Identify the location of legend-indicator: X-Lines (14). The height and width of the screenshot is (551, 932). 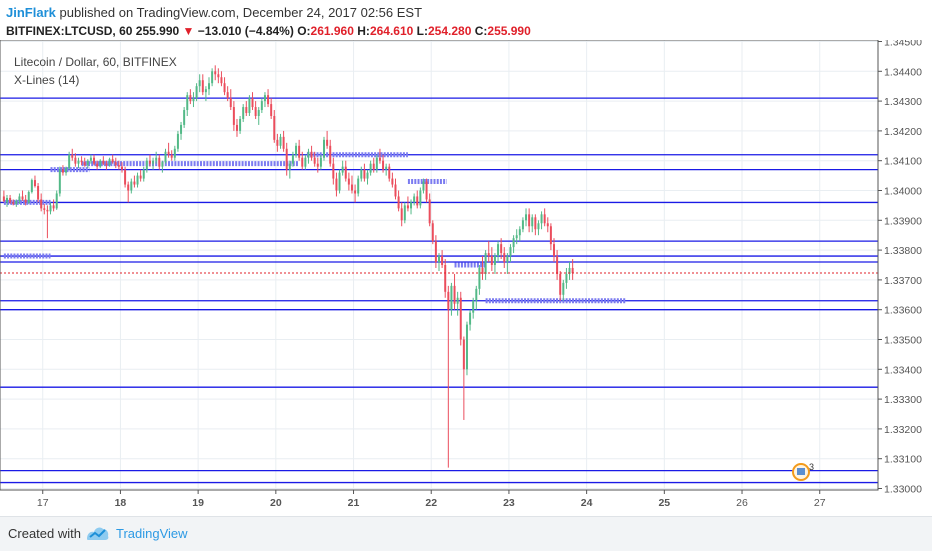
(46, 80).